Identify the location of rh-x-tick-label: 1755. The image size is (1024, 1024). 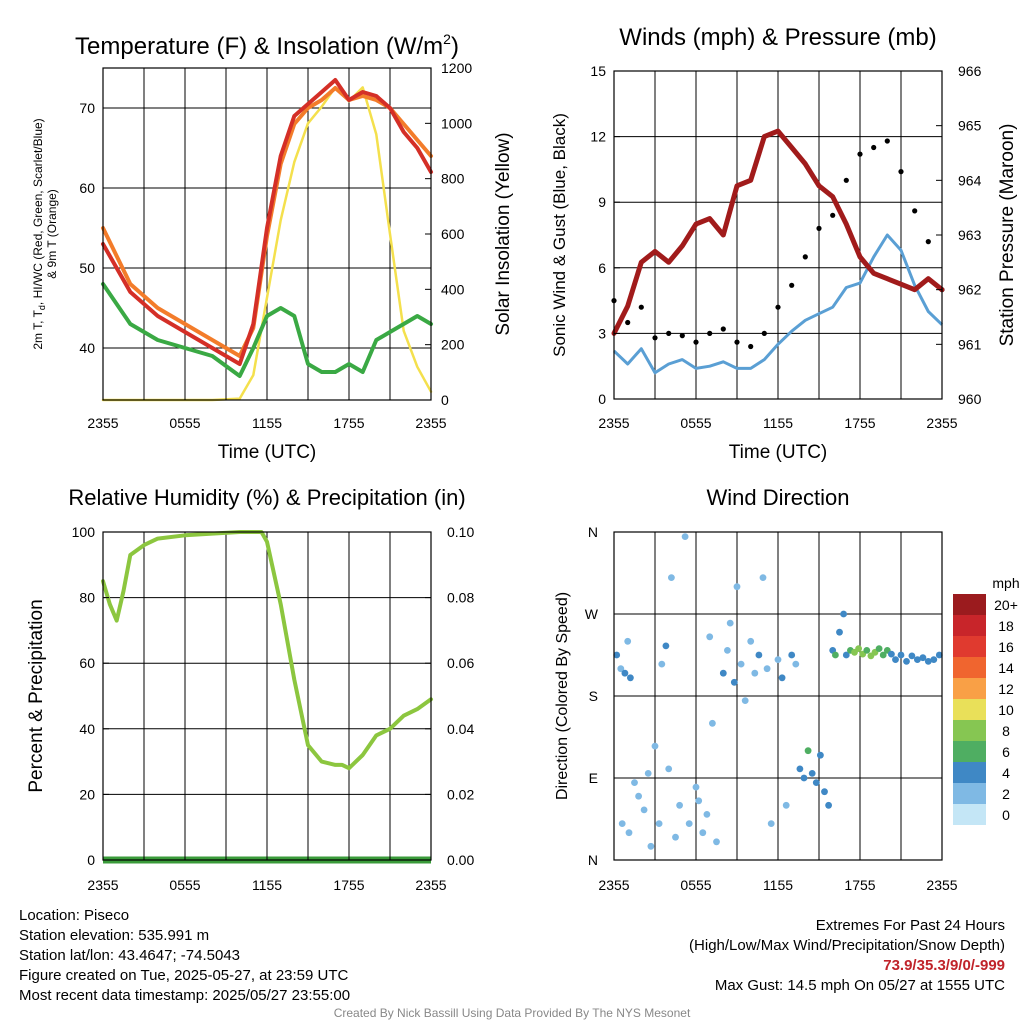
(348, 885).